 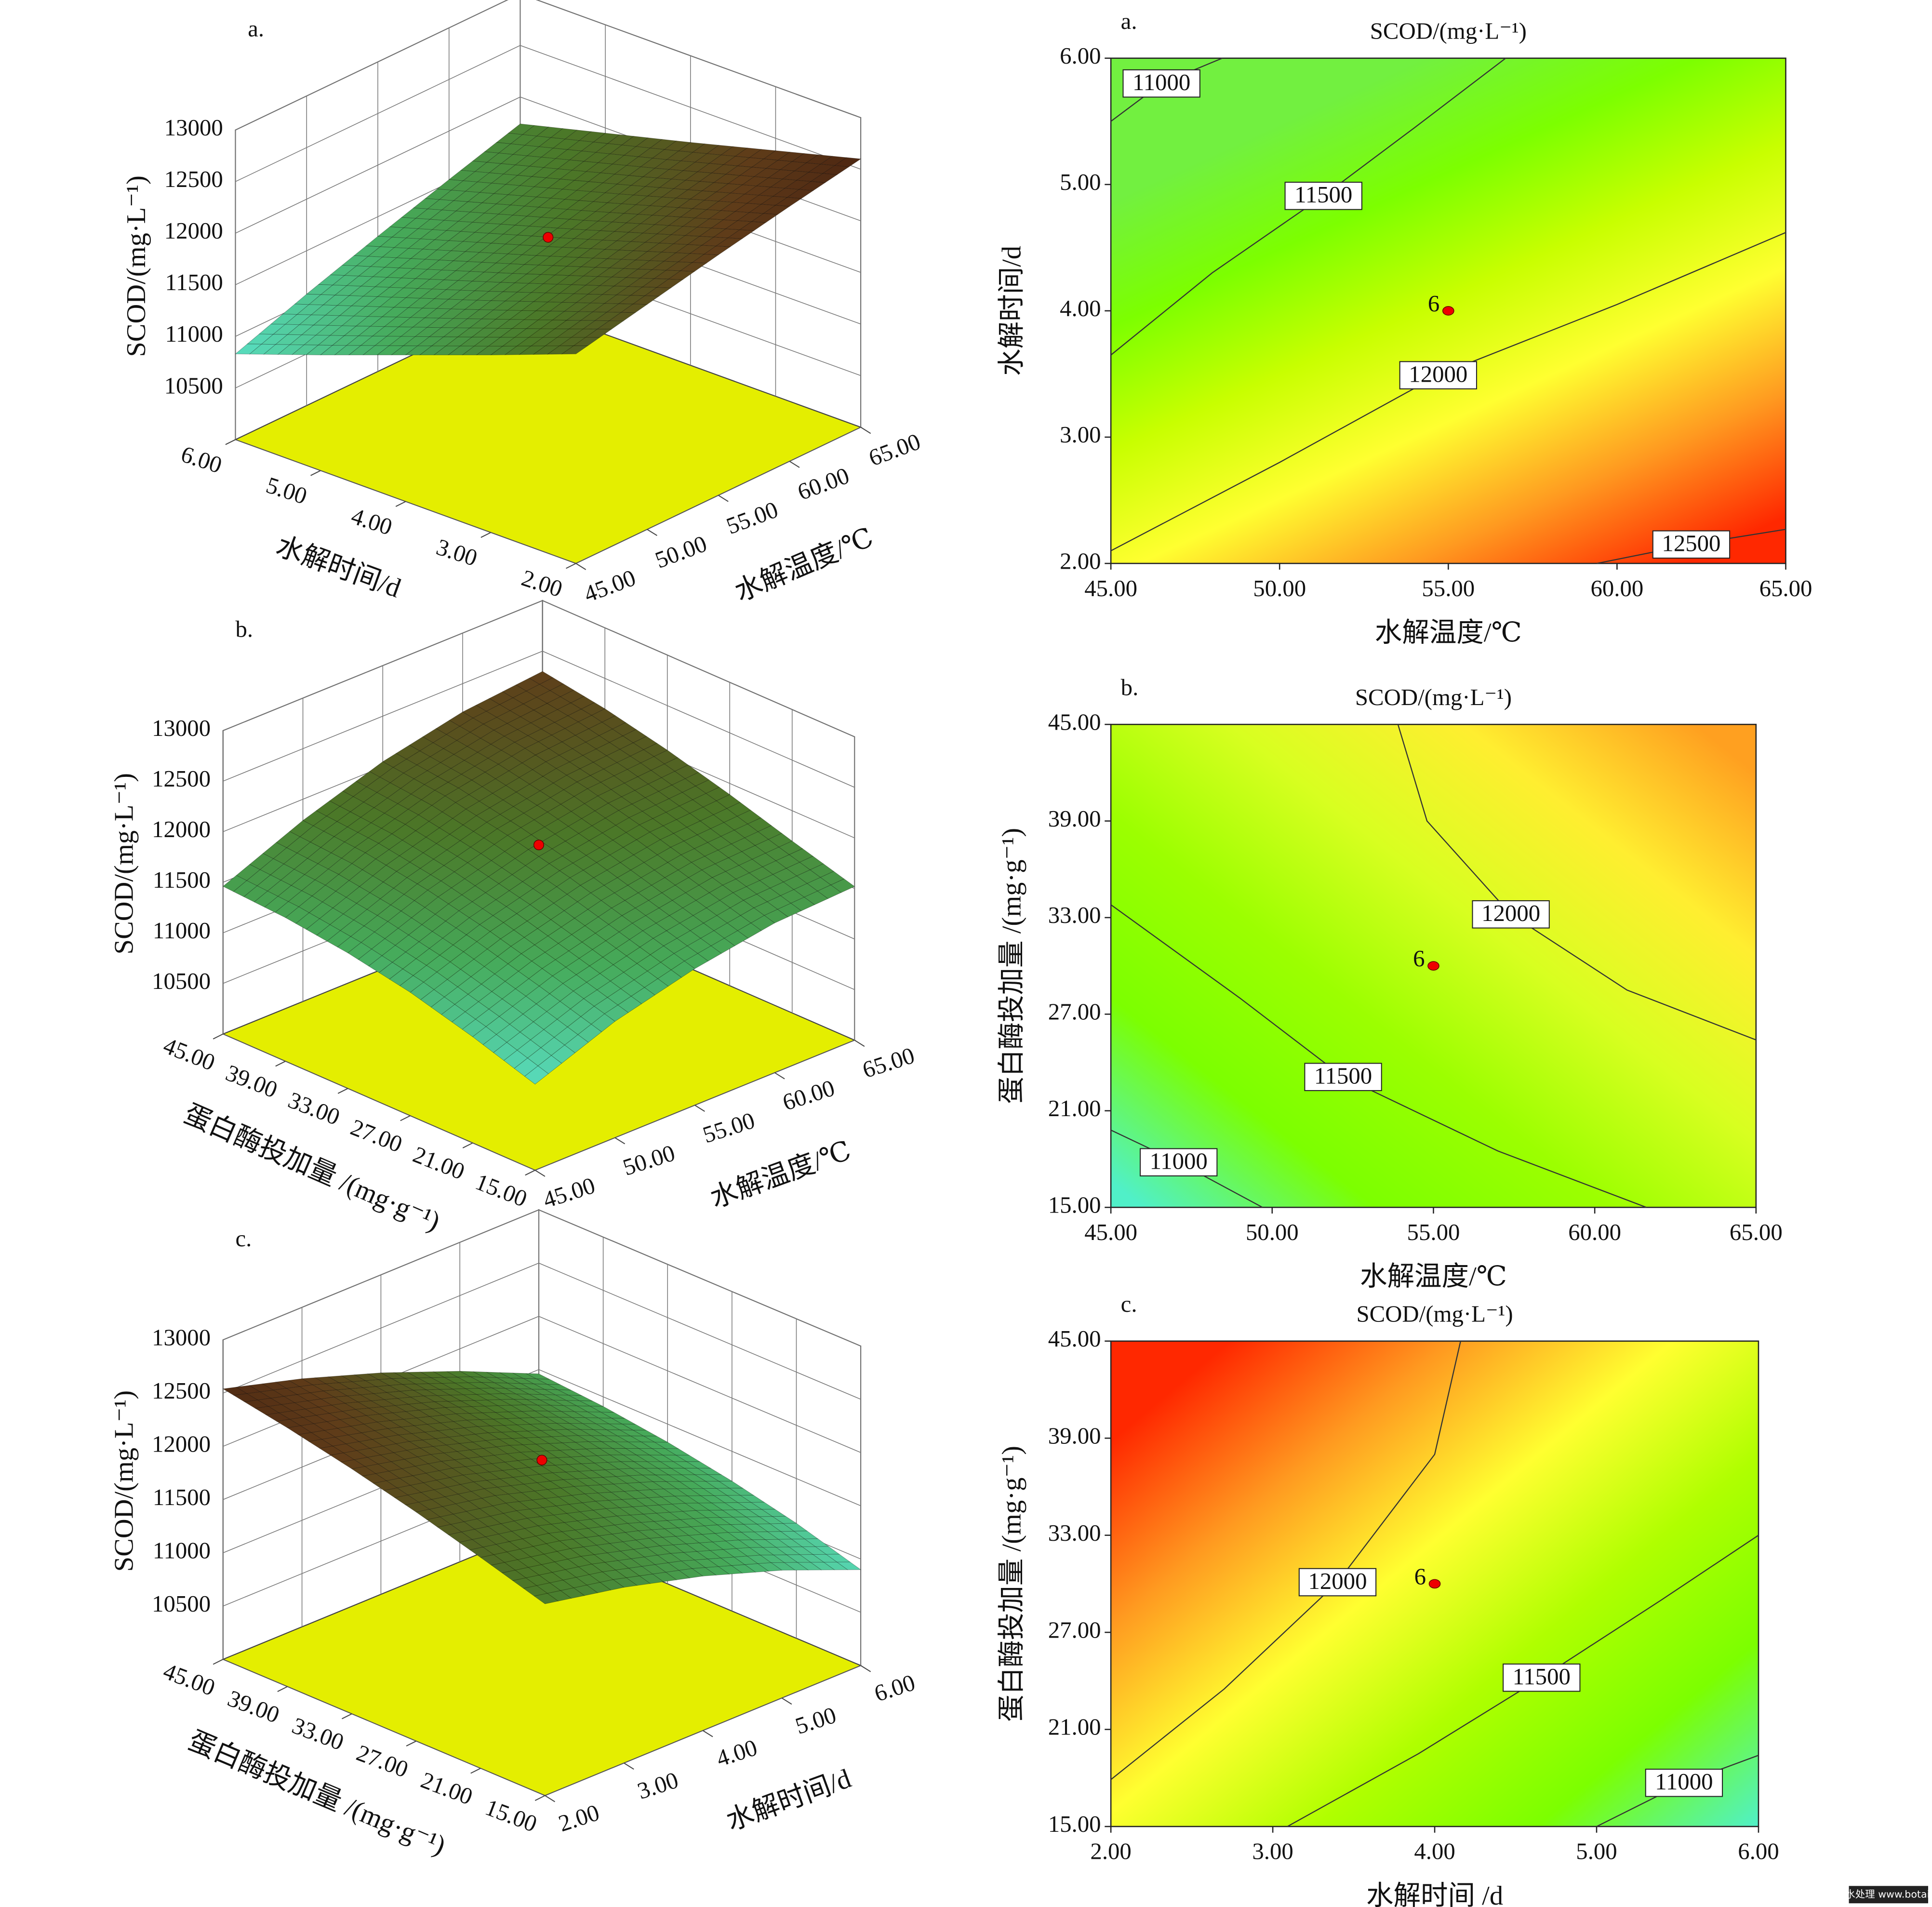 I want to click on x-tick-label: 50.00, so click(x=1272, y=1232).